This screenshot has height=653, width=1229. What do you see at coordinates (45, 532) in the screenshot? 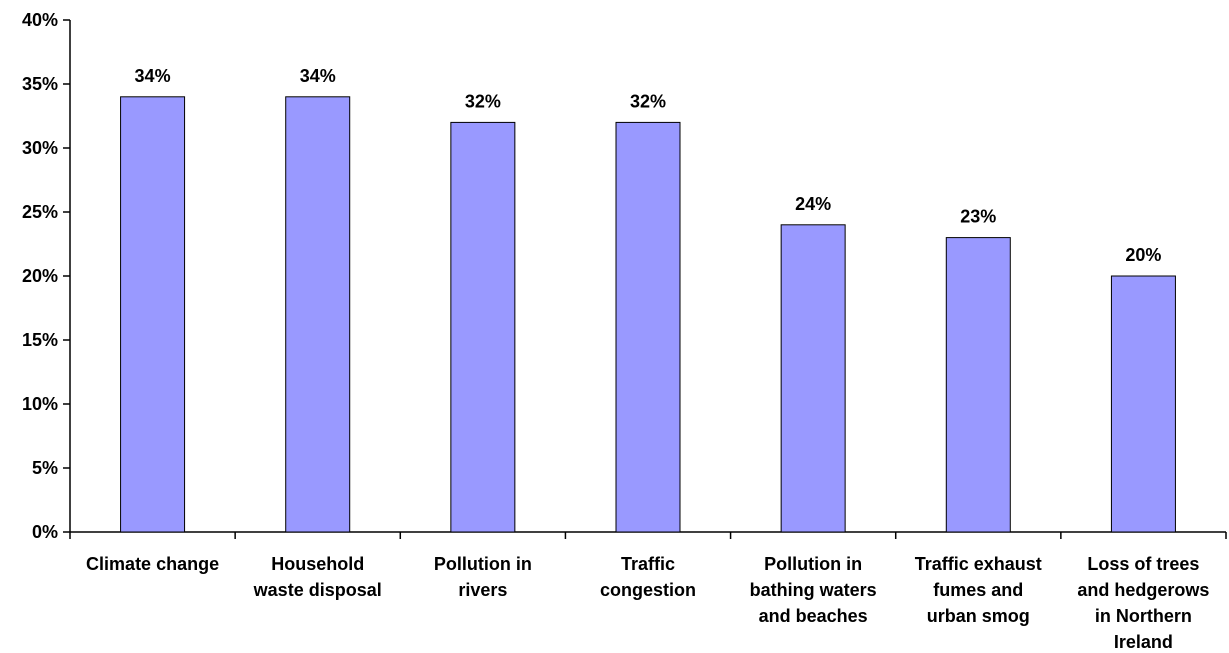
I see `y-tick-label: 0%` at bounding box center [45, 532].